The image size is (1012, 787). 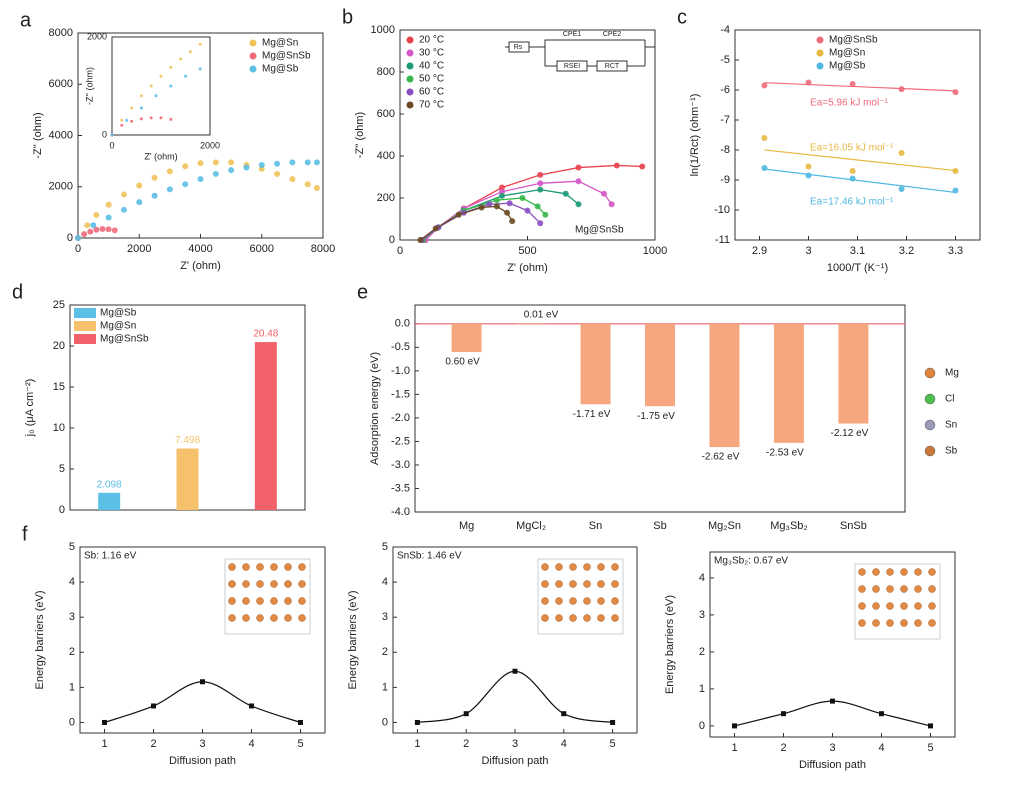 I want to click on panel-letter: e, so click(x=362, y=292).